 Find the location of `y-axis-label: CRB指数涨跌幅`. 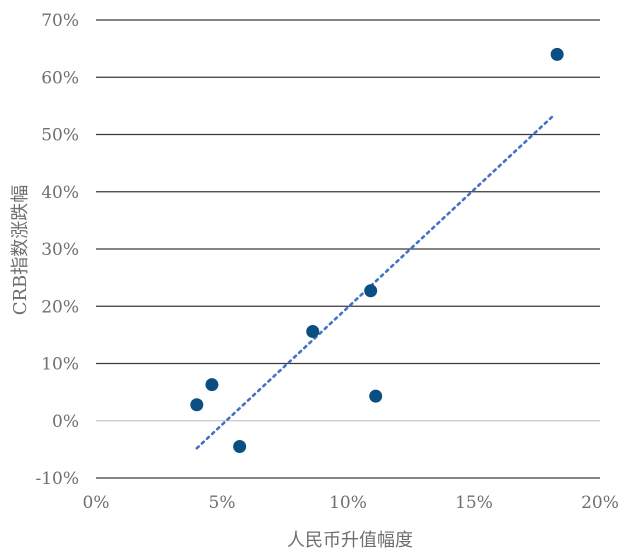

y-axis-label: CRB指数涨跌幅 is located at coordinates (20, 250).